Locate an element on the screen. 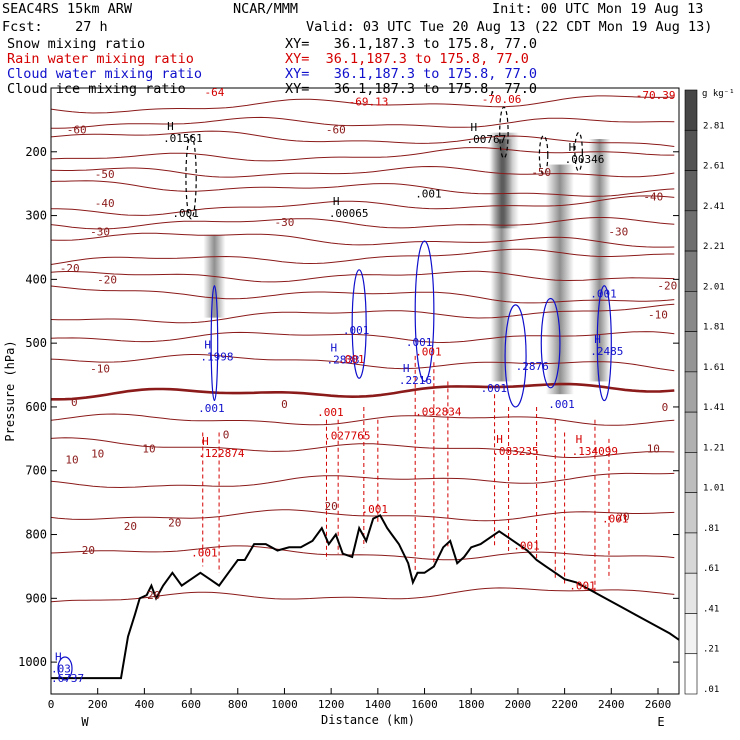 The image size is (740, 740). forecast-hour: Fcst: 27 h is located at coordinates (55, 27).